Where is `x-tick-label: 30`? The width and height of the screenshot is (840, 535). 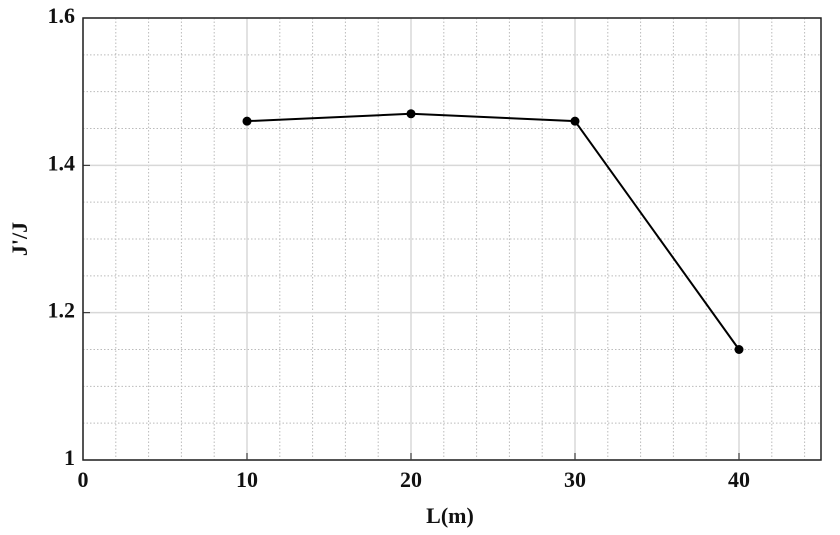 x-tick-label: 30 is located at coordinates (575, 479).